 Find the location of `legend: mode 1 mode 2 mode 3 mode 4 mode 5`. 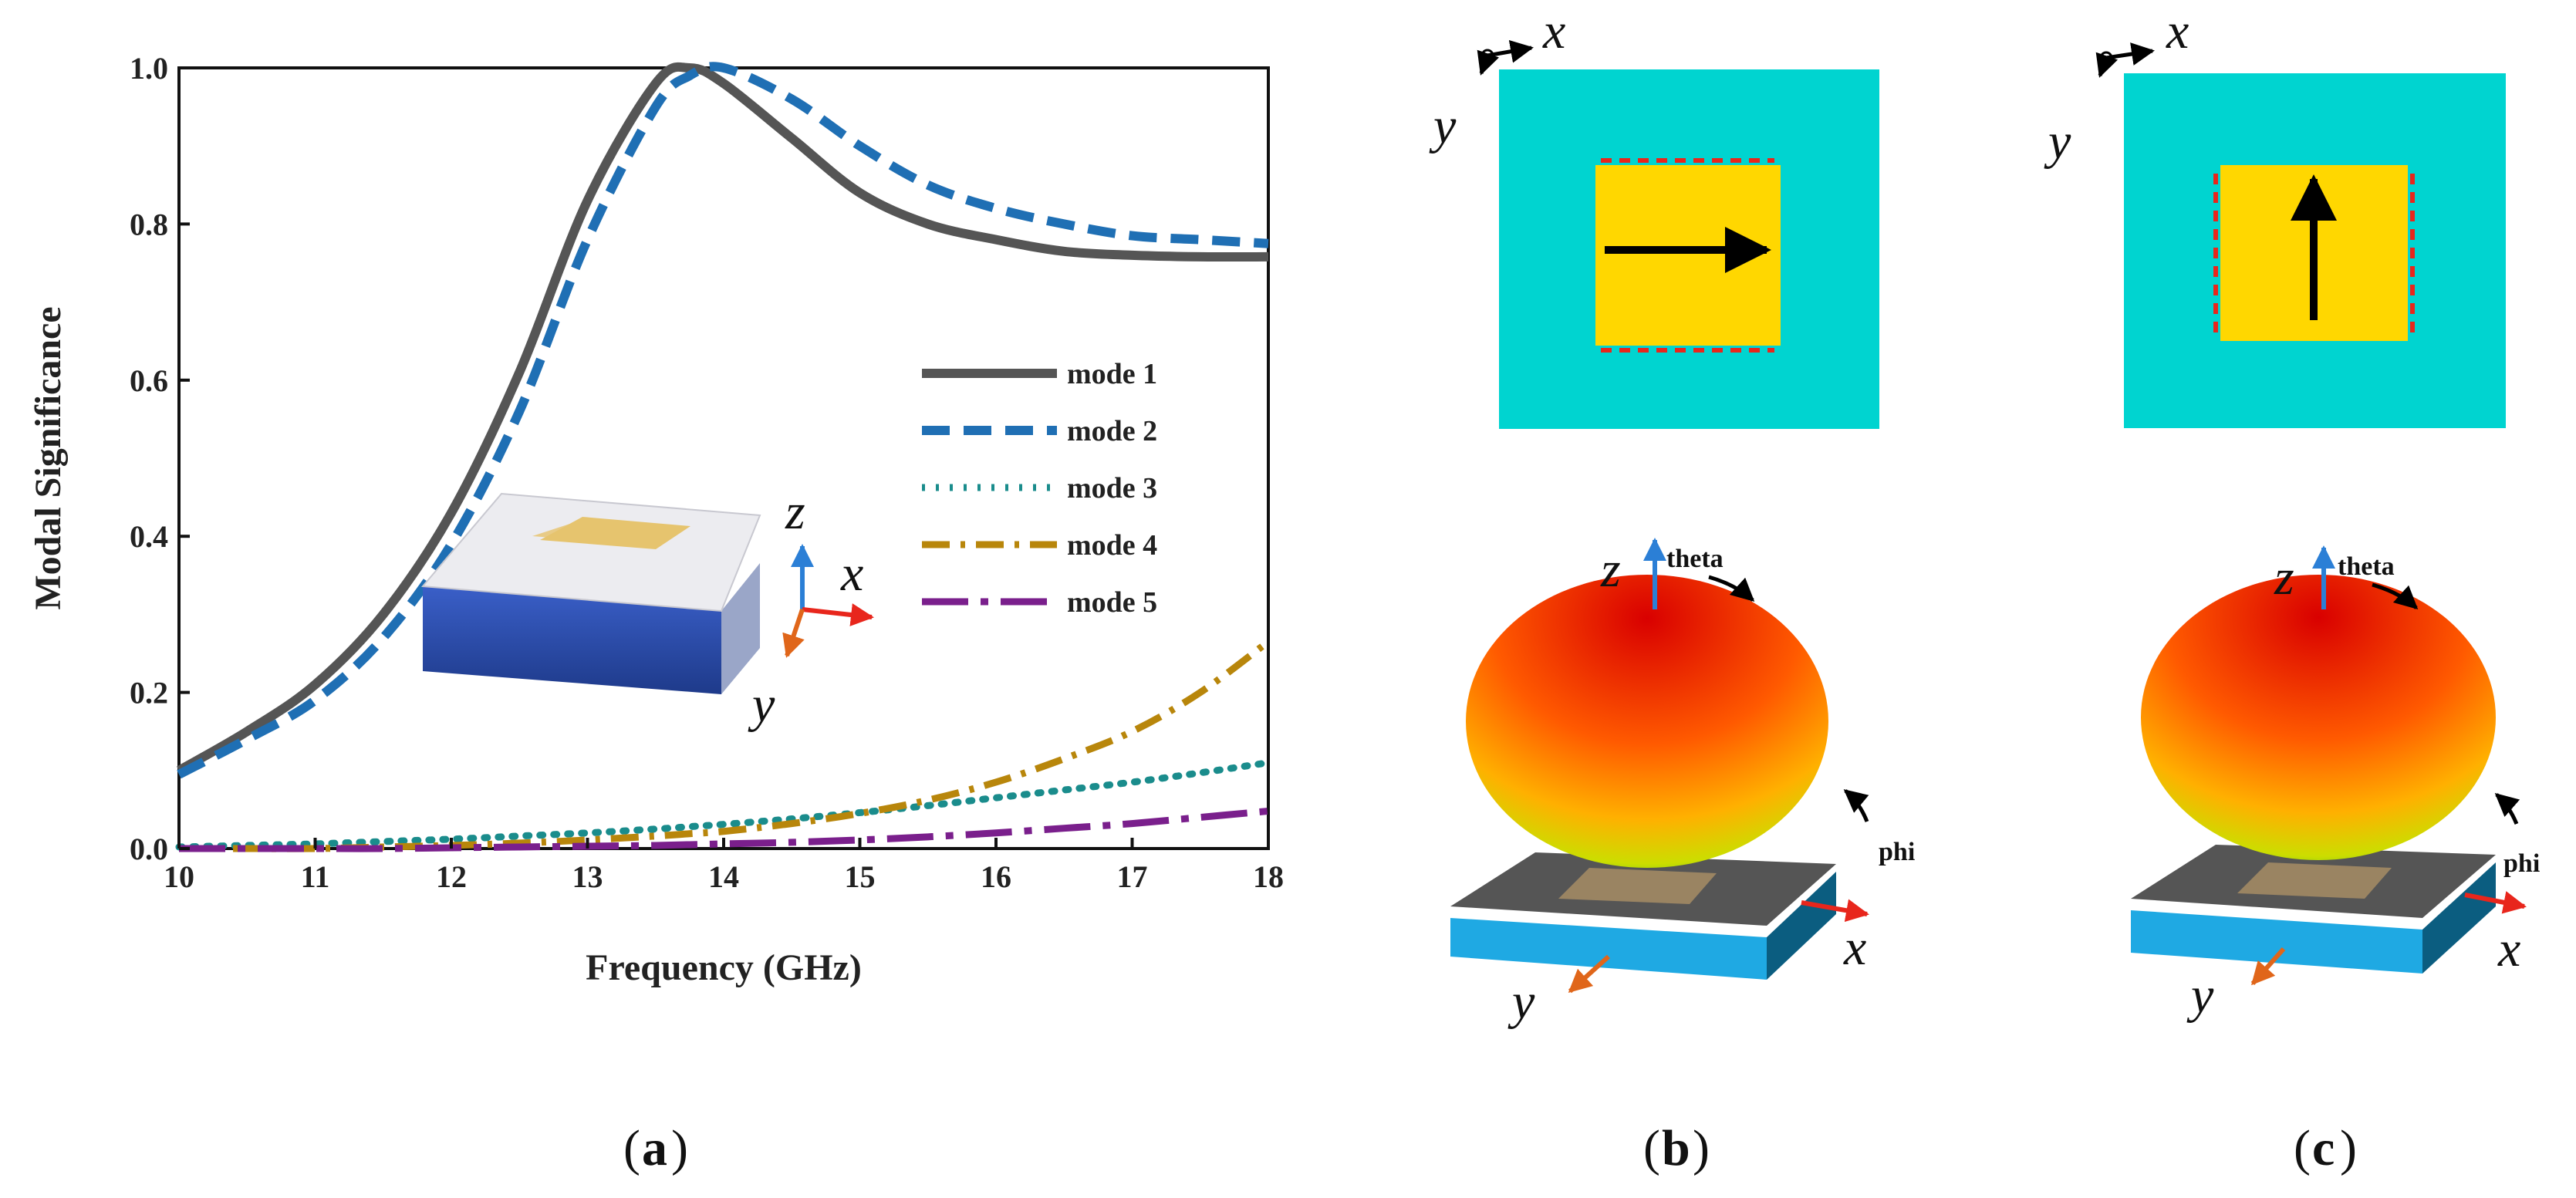

legend: mode 1 mode 2 mode 3 mode 4 mode 5 is located at coordinates (1040, 489).